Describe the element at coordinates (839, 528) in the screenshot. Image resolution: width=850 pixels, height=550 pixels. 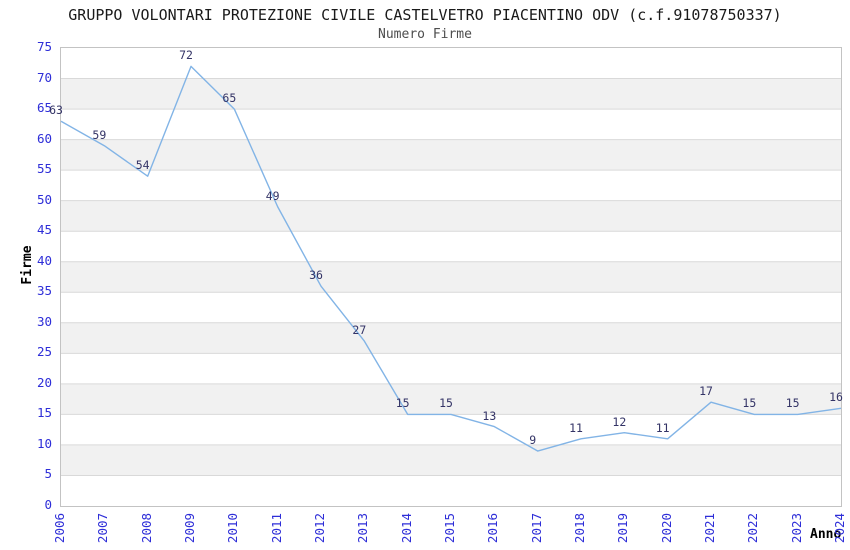
I see `x-tick-label: 2024` at that location.